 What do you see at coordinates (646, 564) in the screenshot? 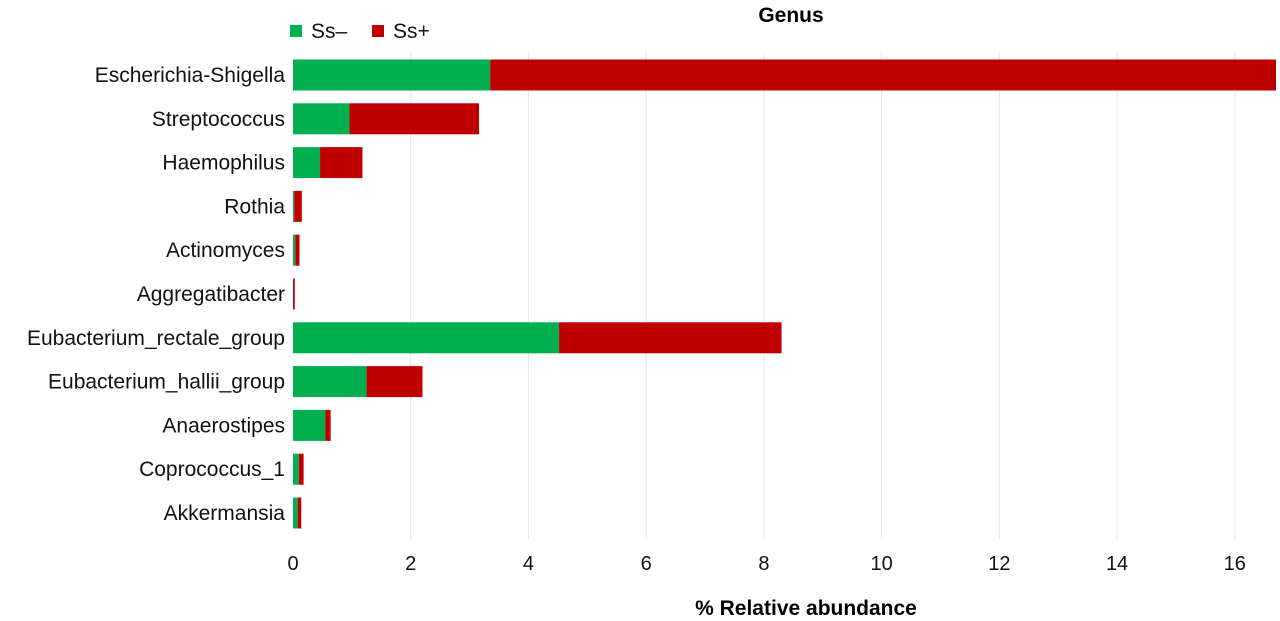
I see `x-tick-label: 6` at bounding box center [646, 564].